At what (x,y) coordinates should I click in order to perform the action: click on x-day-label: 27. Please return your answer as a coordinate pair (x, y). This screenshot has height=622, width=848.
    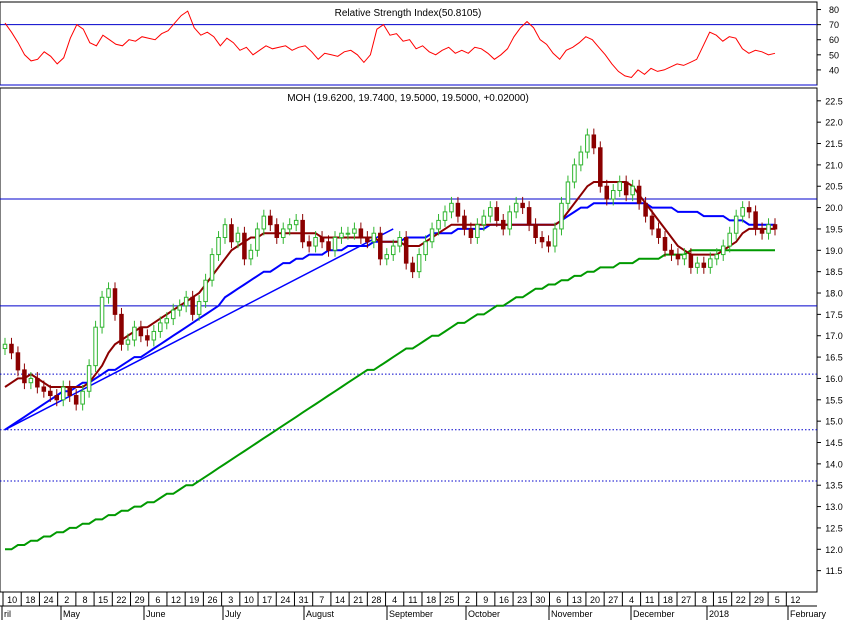
    Looking at the image, I should click on (613, 600).